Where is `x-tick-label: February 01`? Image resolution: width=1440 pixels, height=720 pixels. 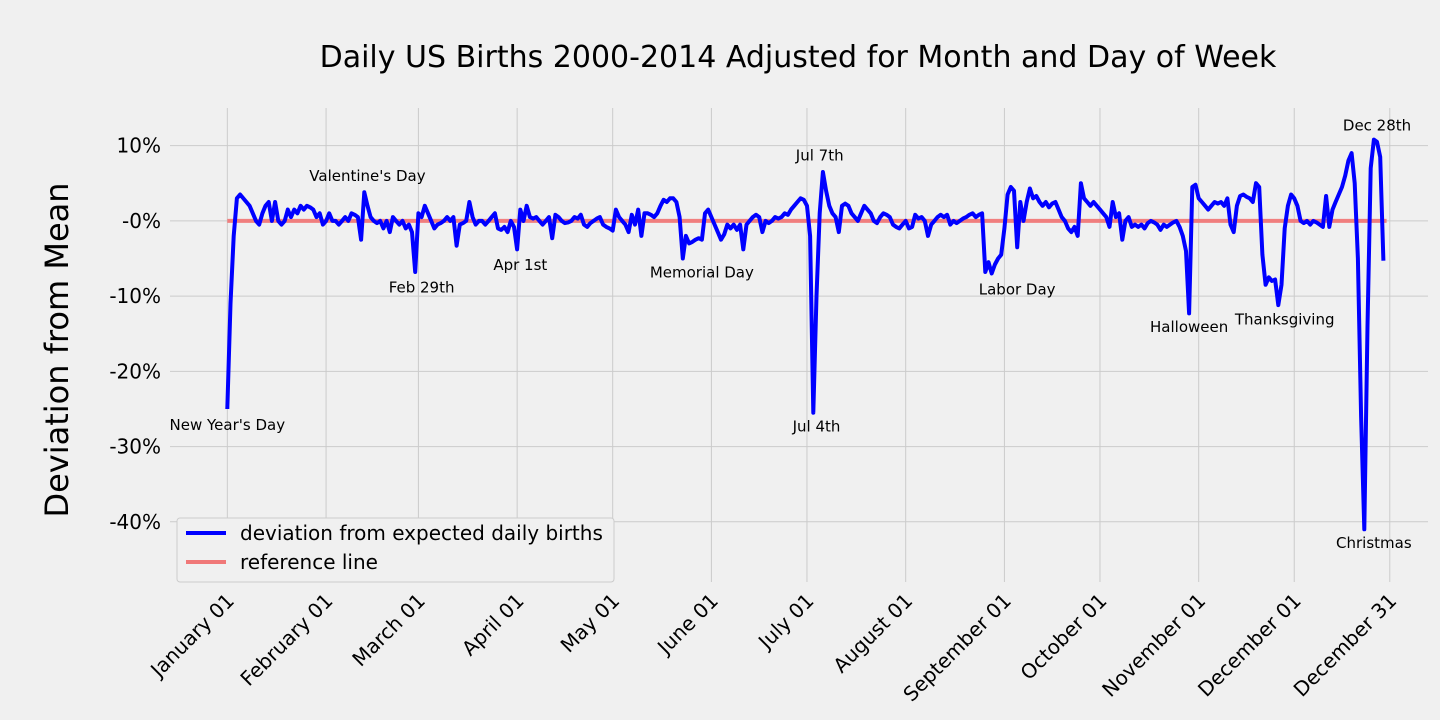 x-tick-label: February 01 is located at coordinates (286, 640).